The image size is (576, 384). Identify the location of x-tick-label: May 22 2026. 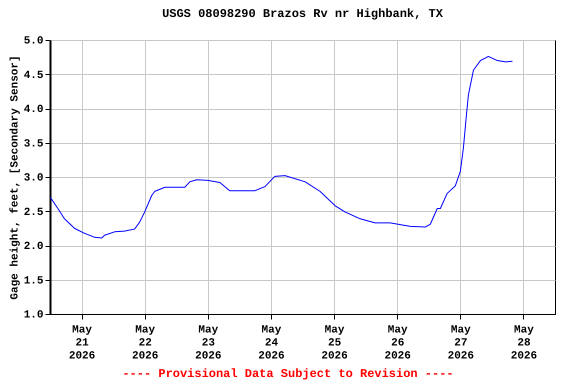
(145, 343).